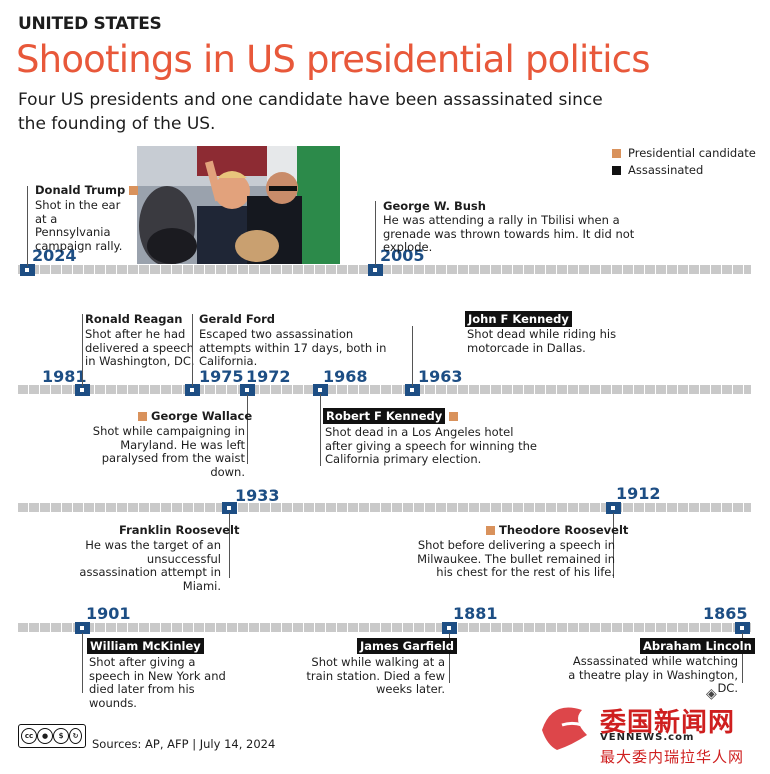 The width and height of the screenshot is (770, 774). I want to click on timeline-marker-1972, so click(247, 390).